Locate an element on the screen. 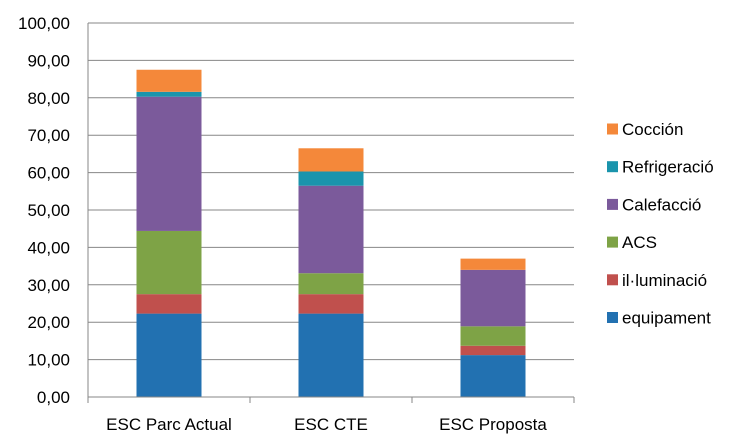 This screenshot has width=738, height=443. legend-label: Cocción is located at coordinates (652, 129).